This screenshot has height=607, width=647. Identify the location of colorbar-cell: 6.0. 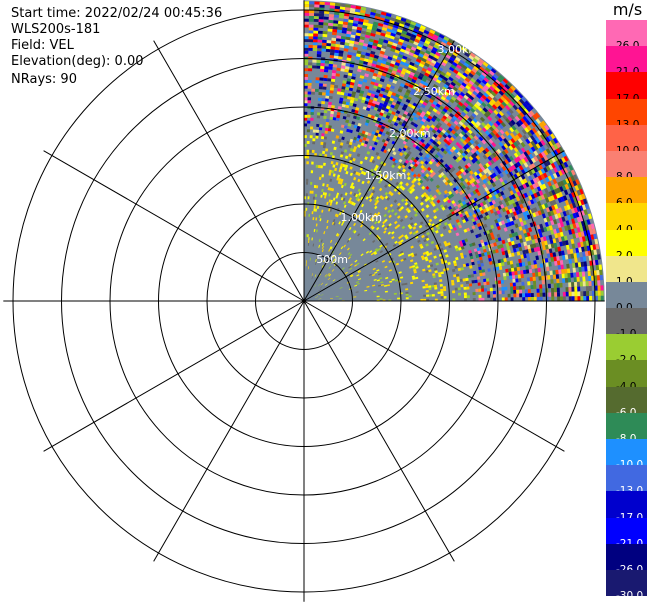
(626, 193).